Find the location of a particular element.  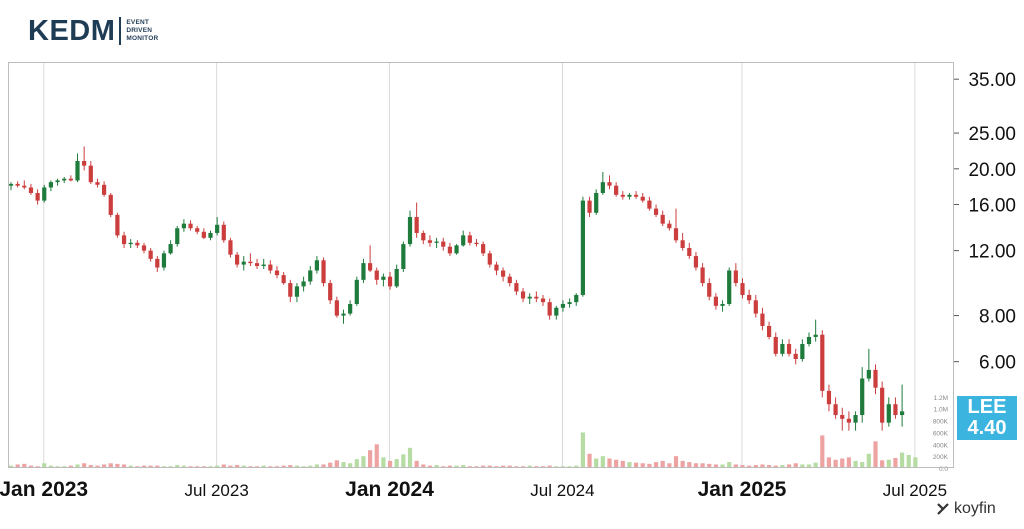

volume-axis: 1.2M 1.0M 800K 600K 400K 200K 0.0 is located at coordinates (941, 434).